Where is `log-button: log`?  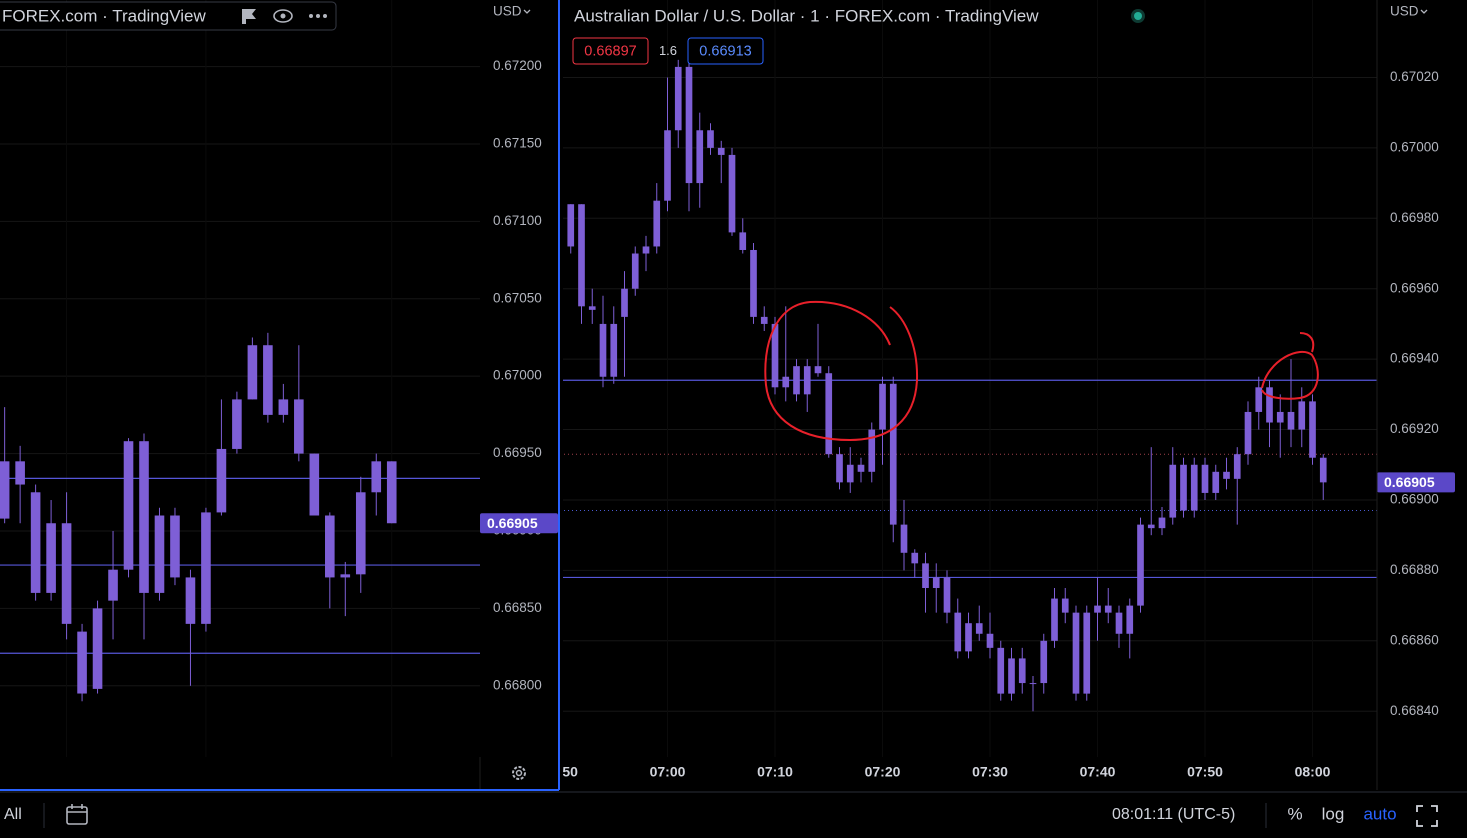 log-button: log is located at coordinates (1333, 813).